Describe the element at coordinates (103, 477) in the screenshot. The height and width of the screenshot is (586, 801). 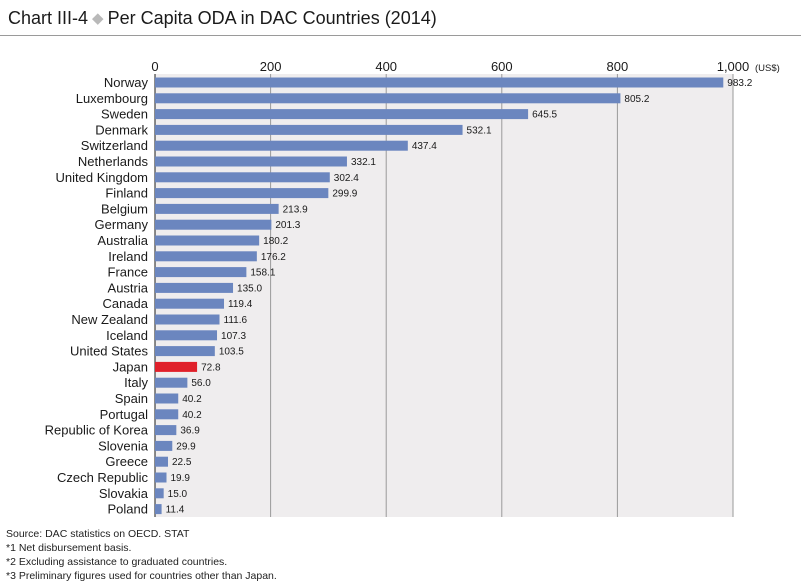
I see `category-label: Czech Republic` at that location.